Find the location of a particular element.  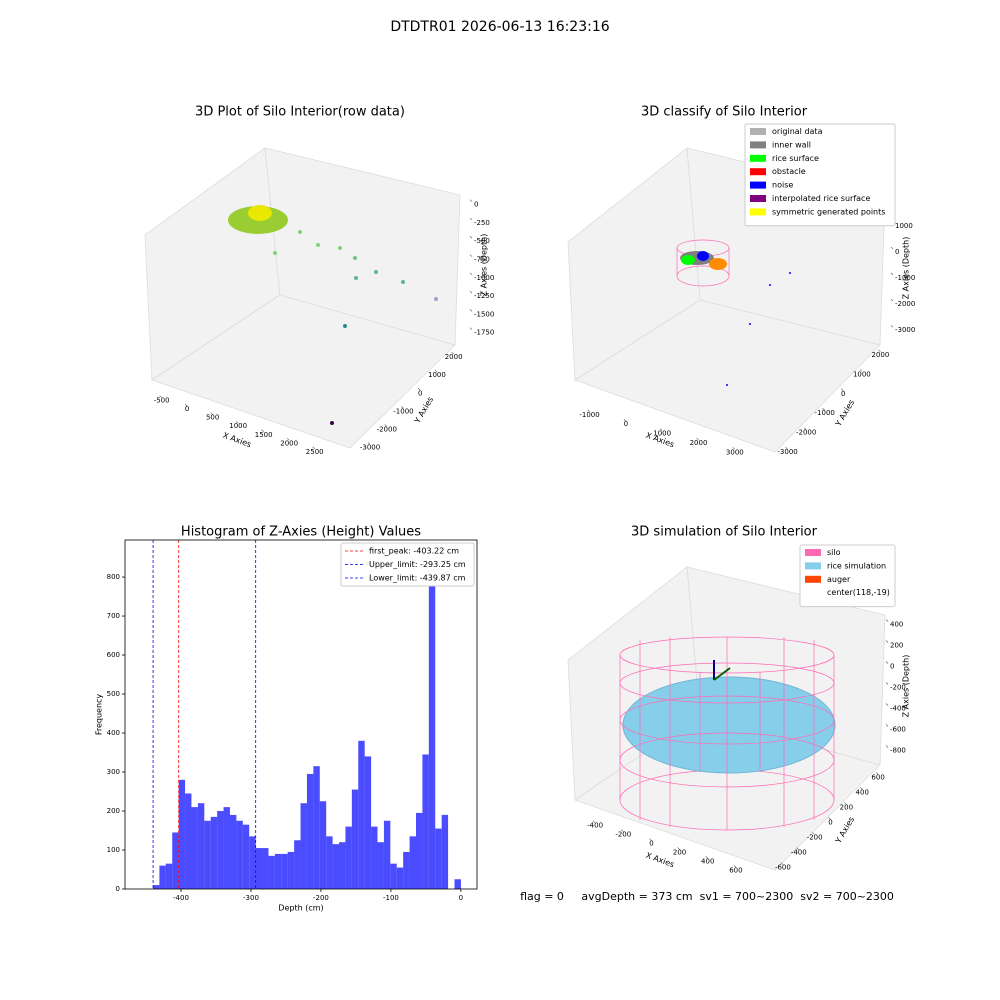

y-tick-label: -3000 is located at coordinates (787, 452).